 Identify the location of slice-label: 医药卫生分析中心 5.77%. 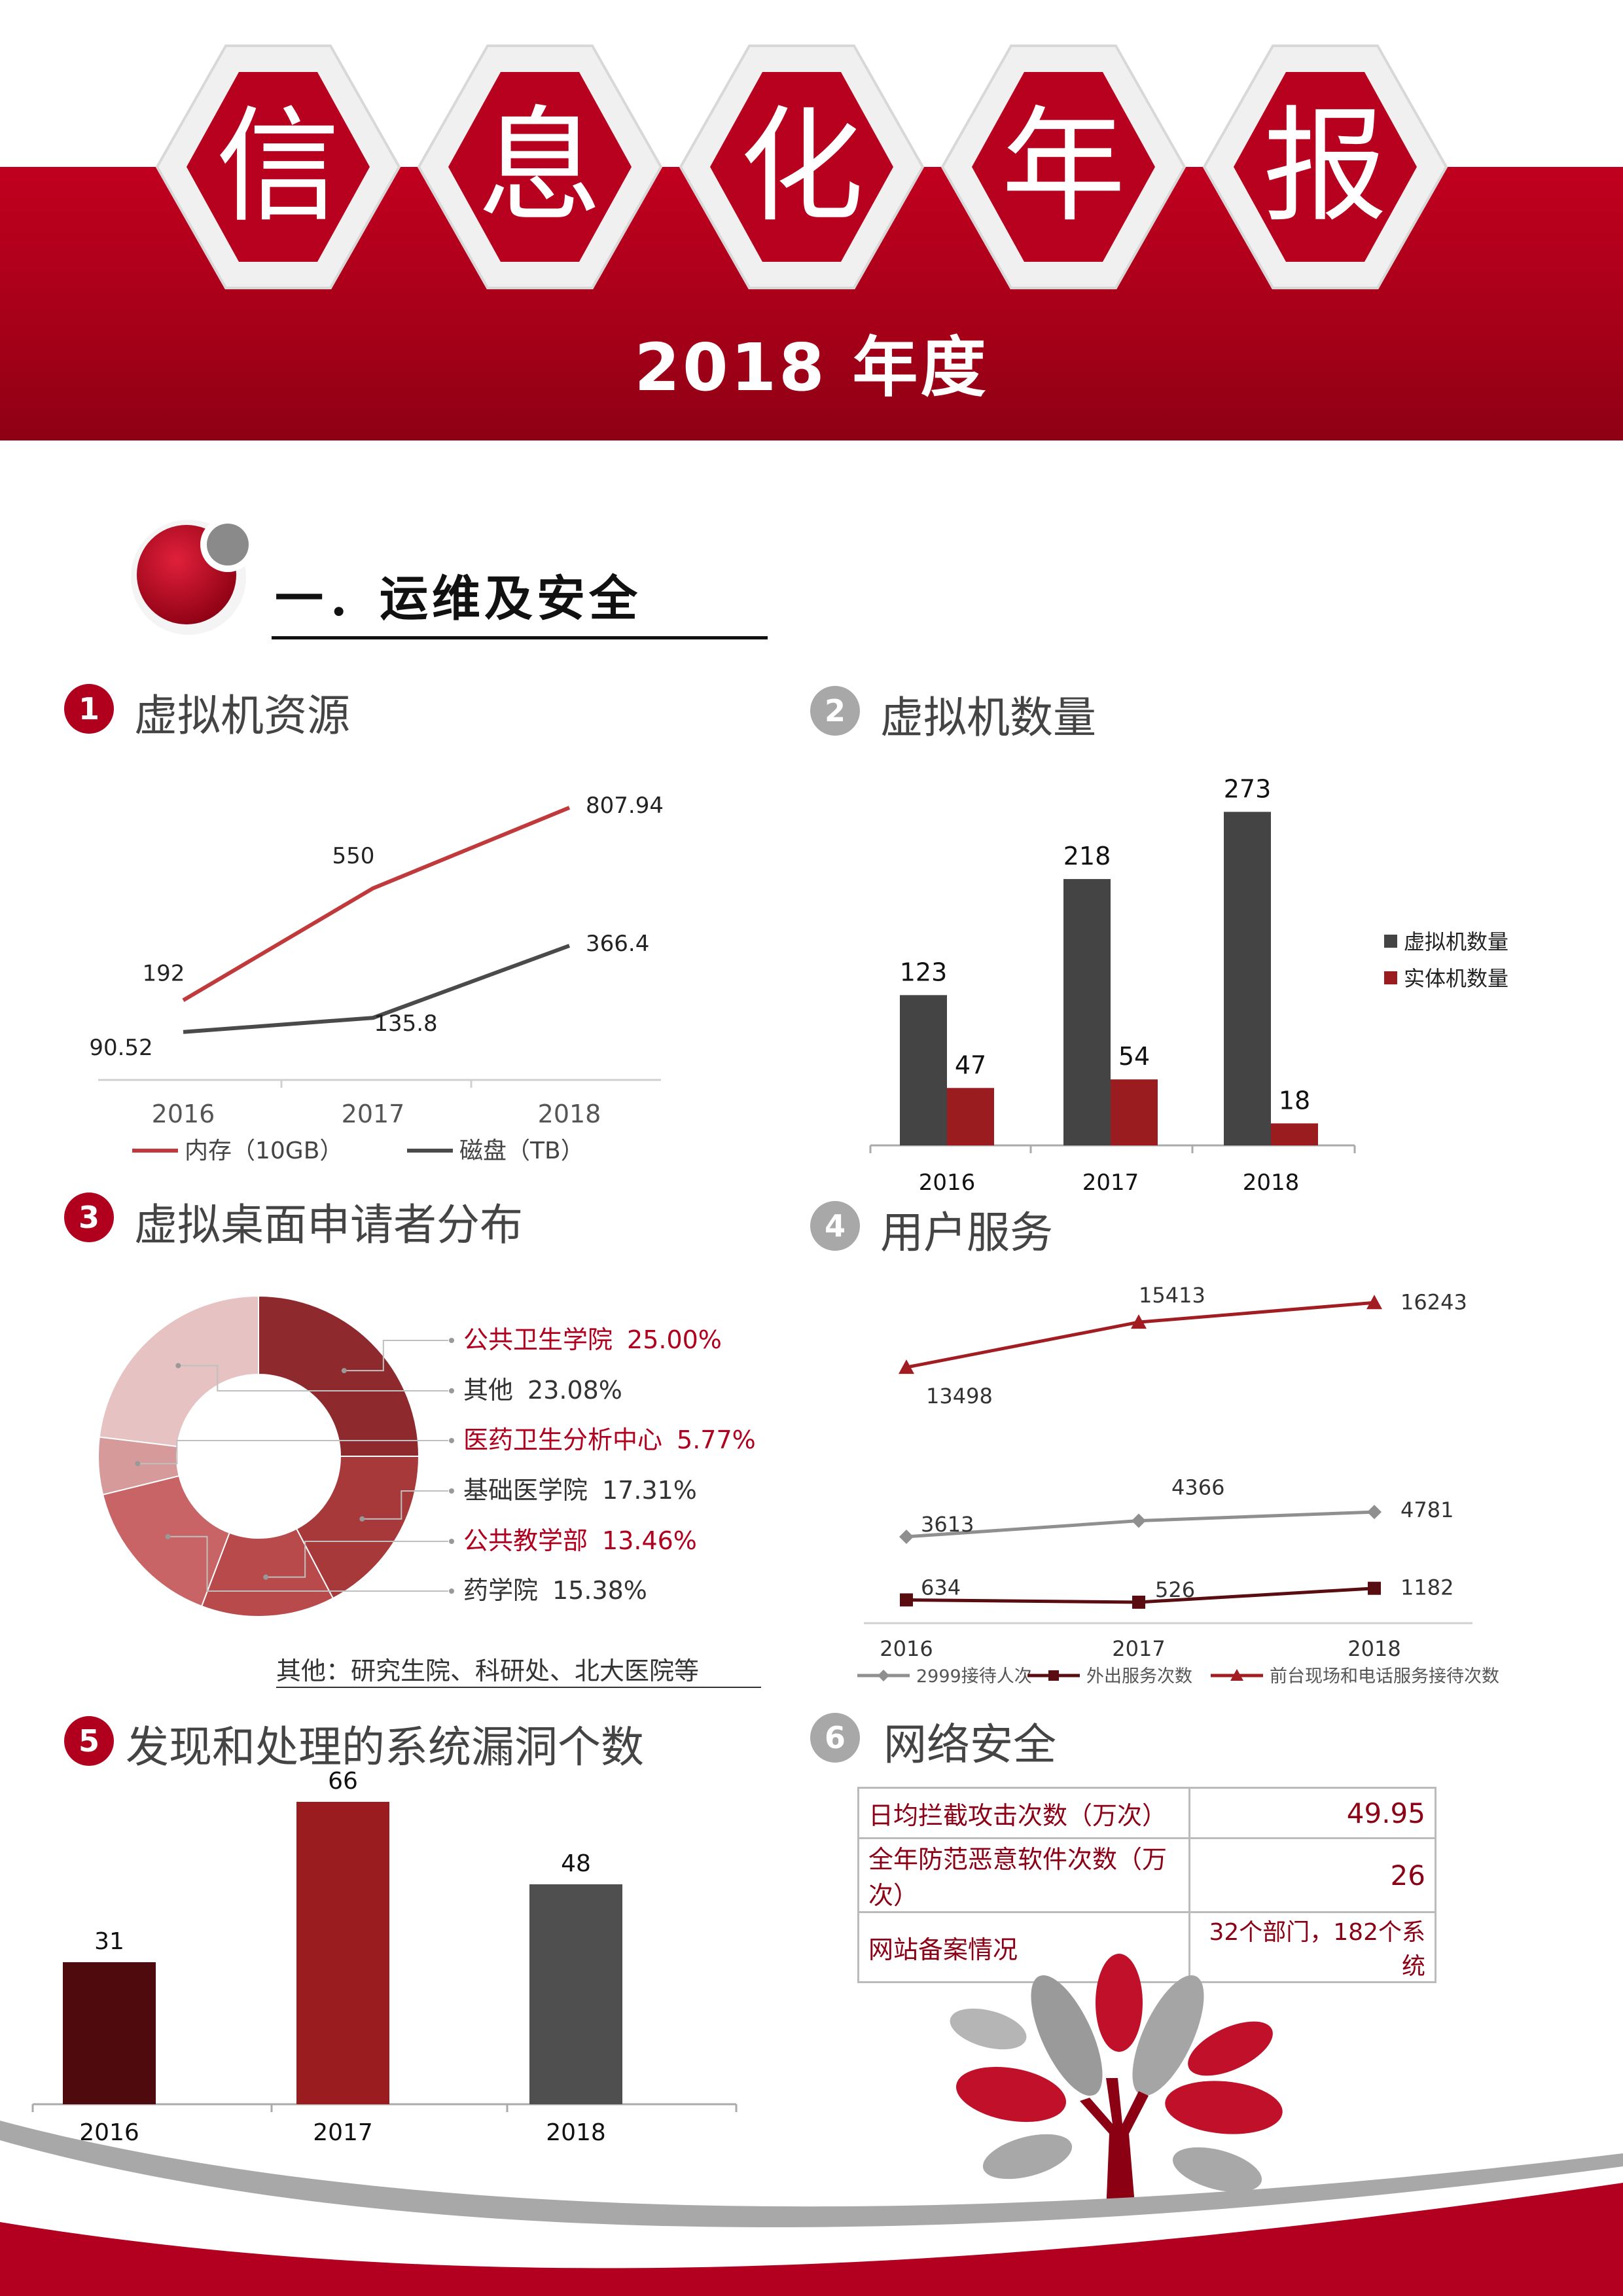
(609, 1440).